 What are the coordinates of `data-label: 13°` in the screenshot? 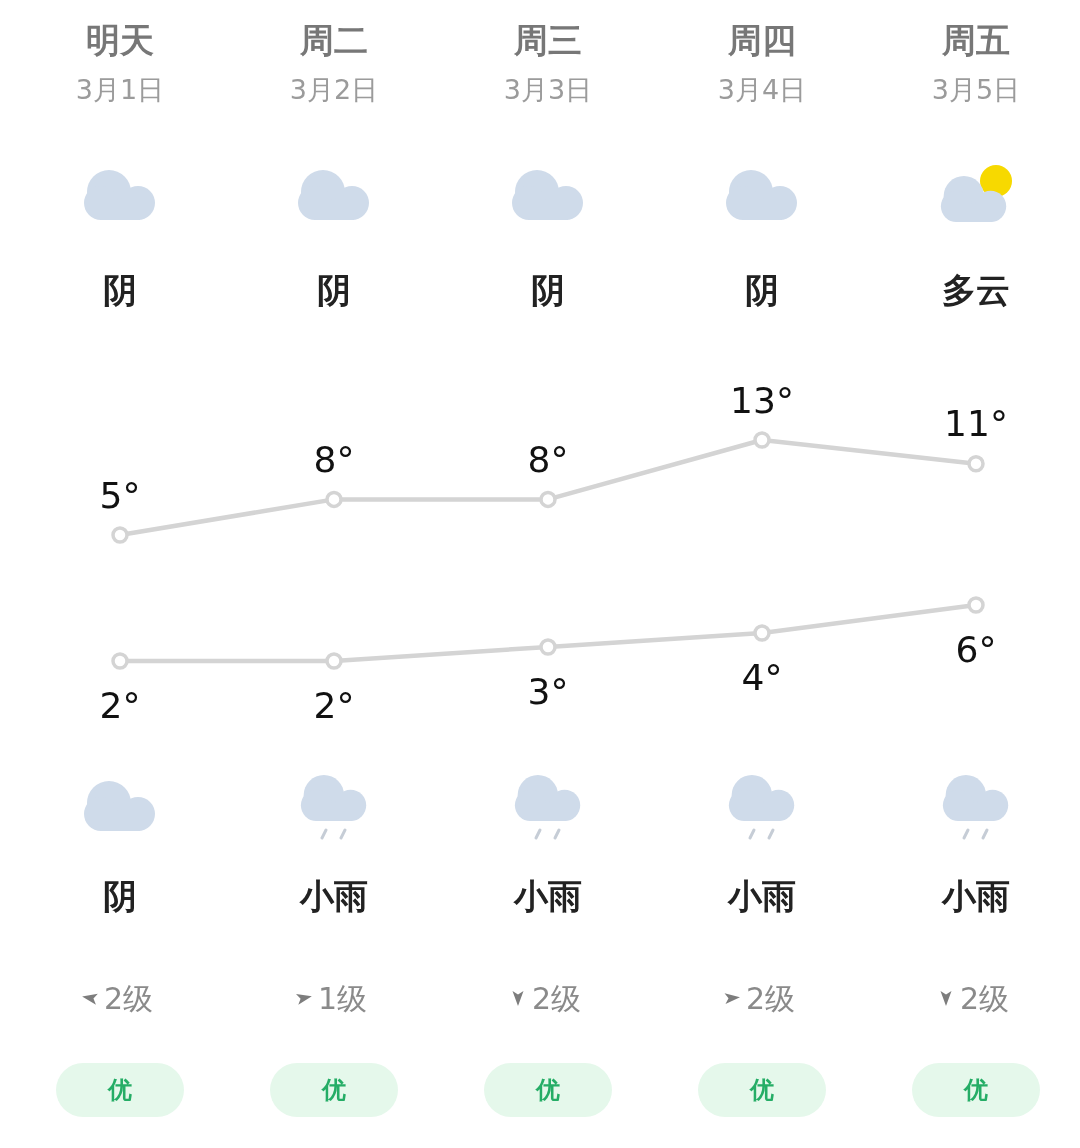 It's located at (762, 400).